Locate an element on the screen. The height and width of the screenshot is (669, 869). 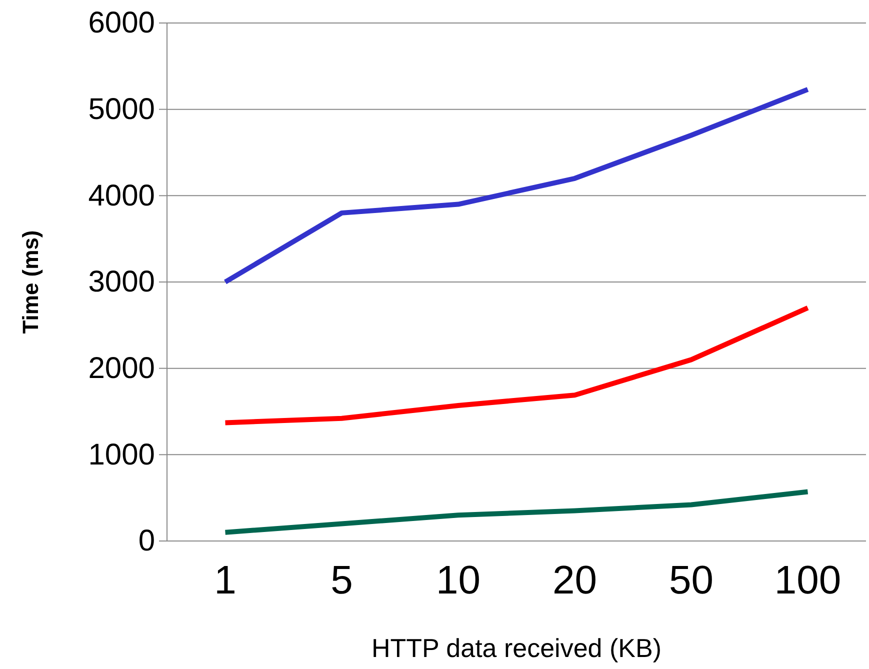
x-tick-label: 50 is located at coordinates (691, 580).